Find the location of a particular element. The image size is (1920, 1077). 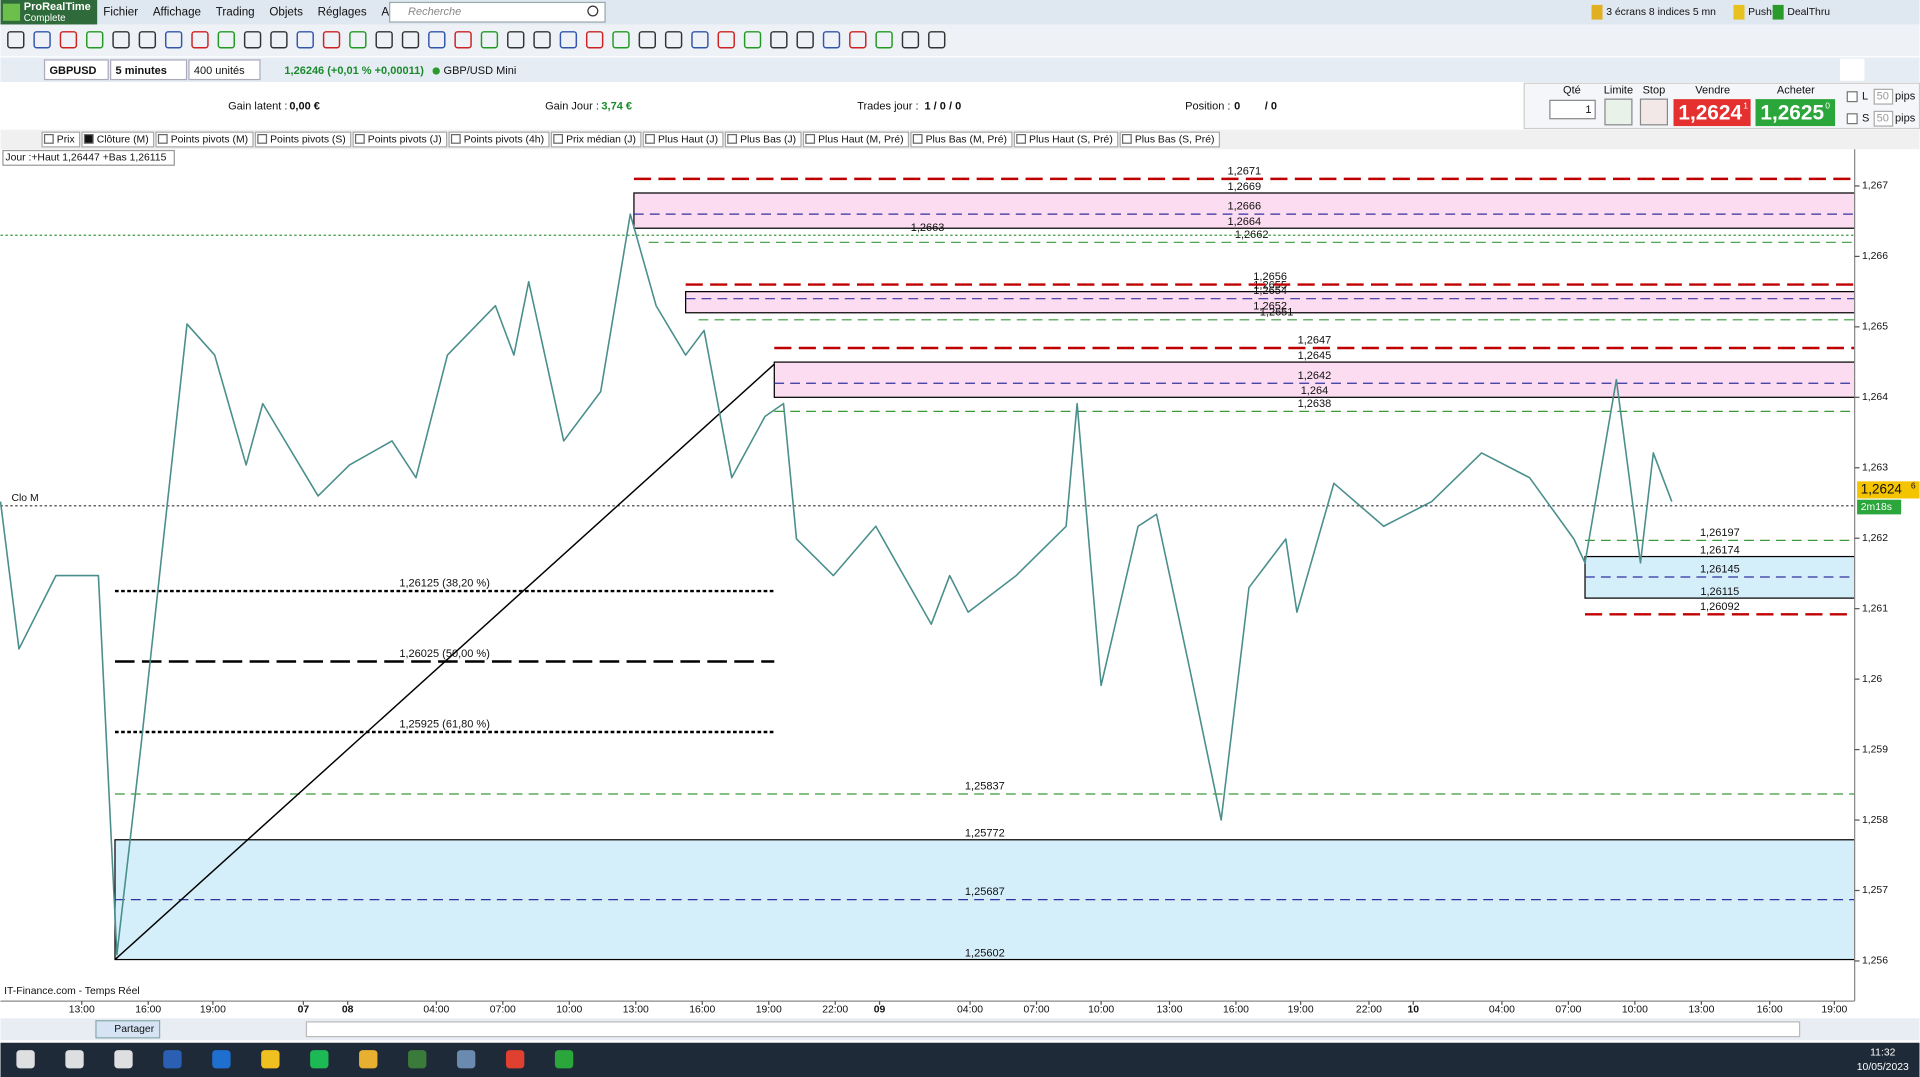

menu-item: Trading is located at coordinates (235, 11).